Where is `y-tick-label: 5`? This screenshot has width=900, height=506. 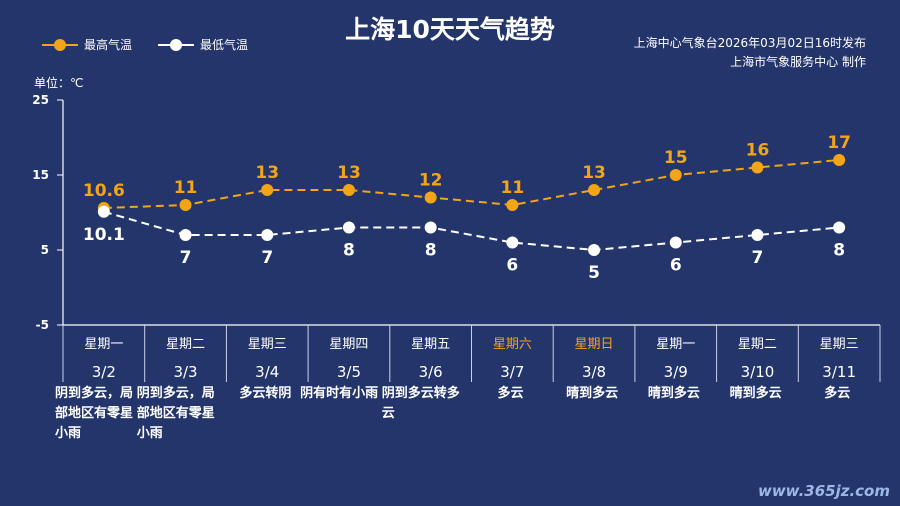 y-tick-label: 5 is located at coordinates (45, 250).